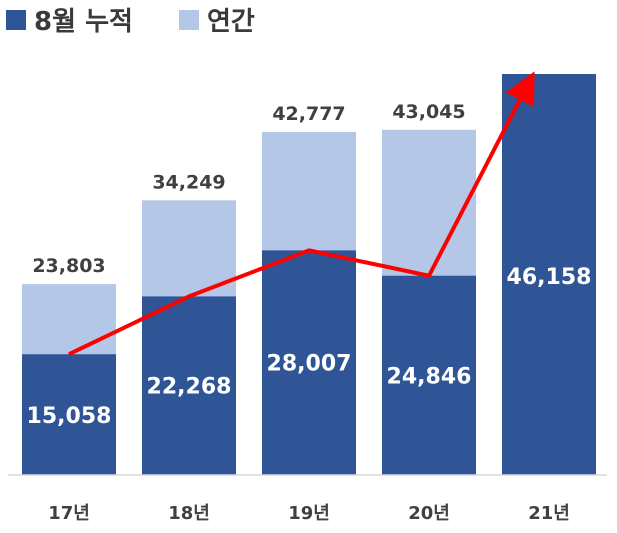 Image resolution: width=617 pixels, height=533 pixels. I want to click on aug-label-2: 28,007, so click(309, 364).